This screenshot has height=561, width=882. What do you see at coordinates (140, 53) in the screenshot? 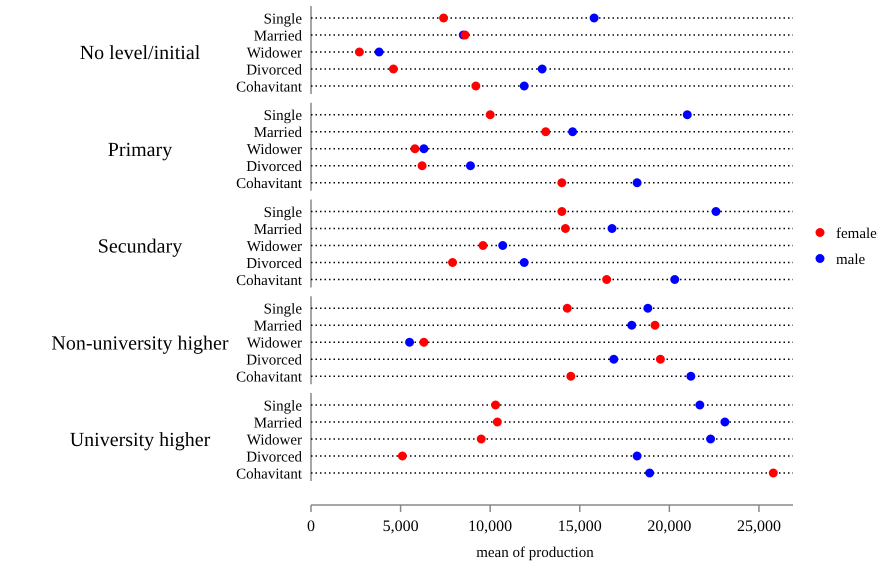
I see `text: No level/initial` at bounding box center [140, 53].